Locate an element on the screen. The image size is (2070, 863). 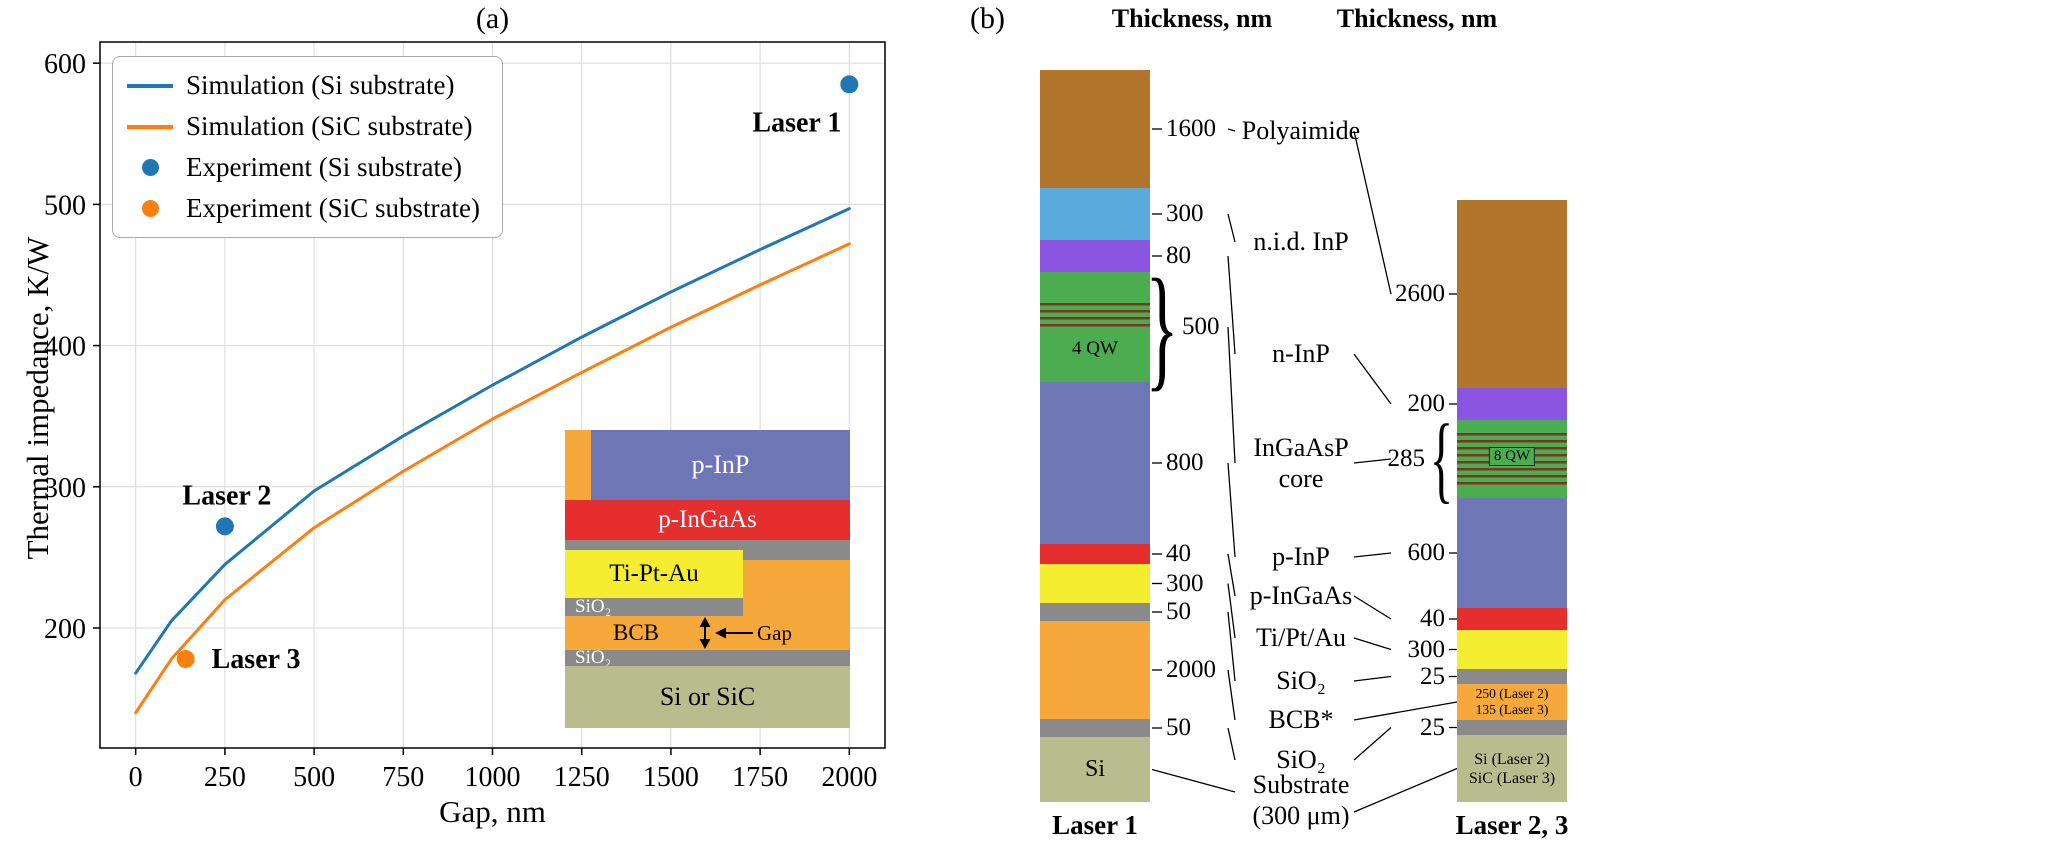
y-tick-label: 400 is located at coordinates (65, 347).